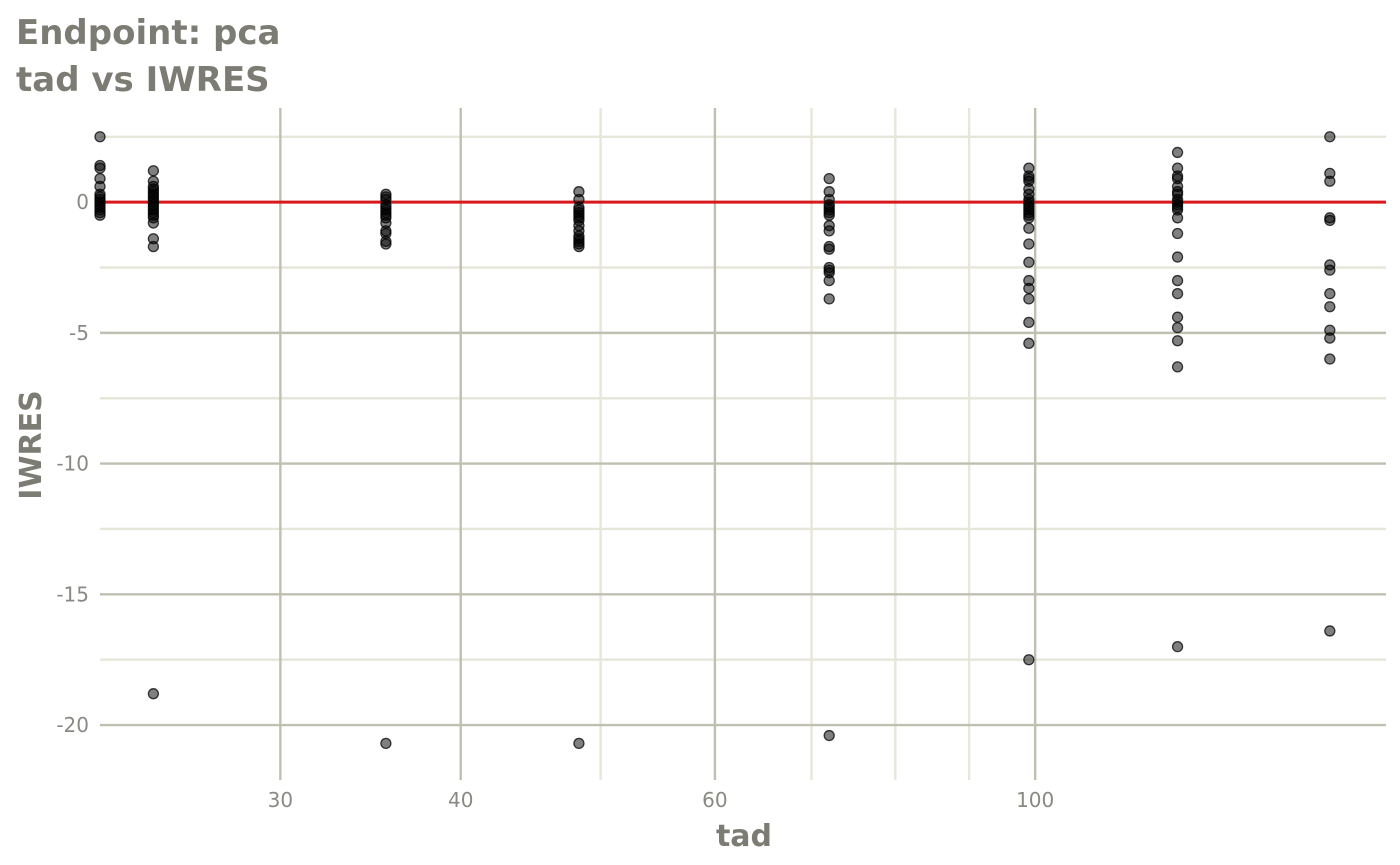 The image size is (1400, 865). I want to click on y-tick-label: -5, so click(79, 333).